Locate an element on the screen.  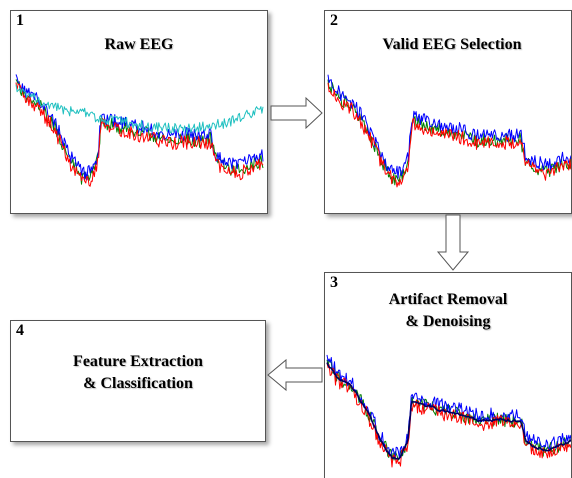
panel-number: 4 is located at coordinates (20, 330).